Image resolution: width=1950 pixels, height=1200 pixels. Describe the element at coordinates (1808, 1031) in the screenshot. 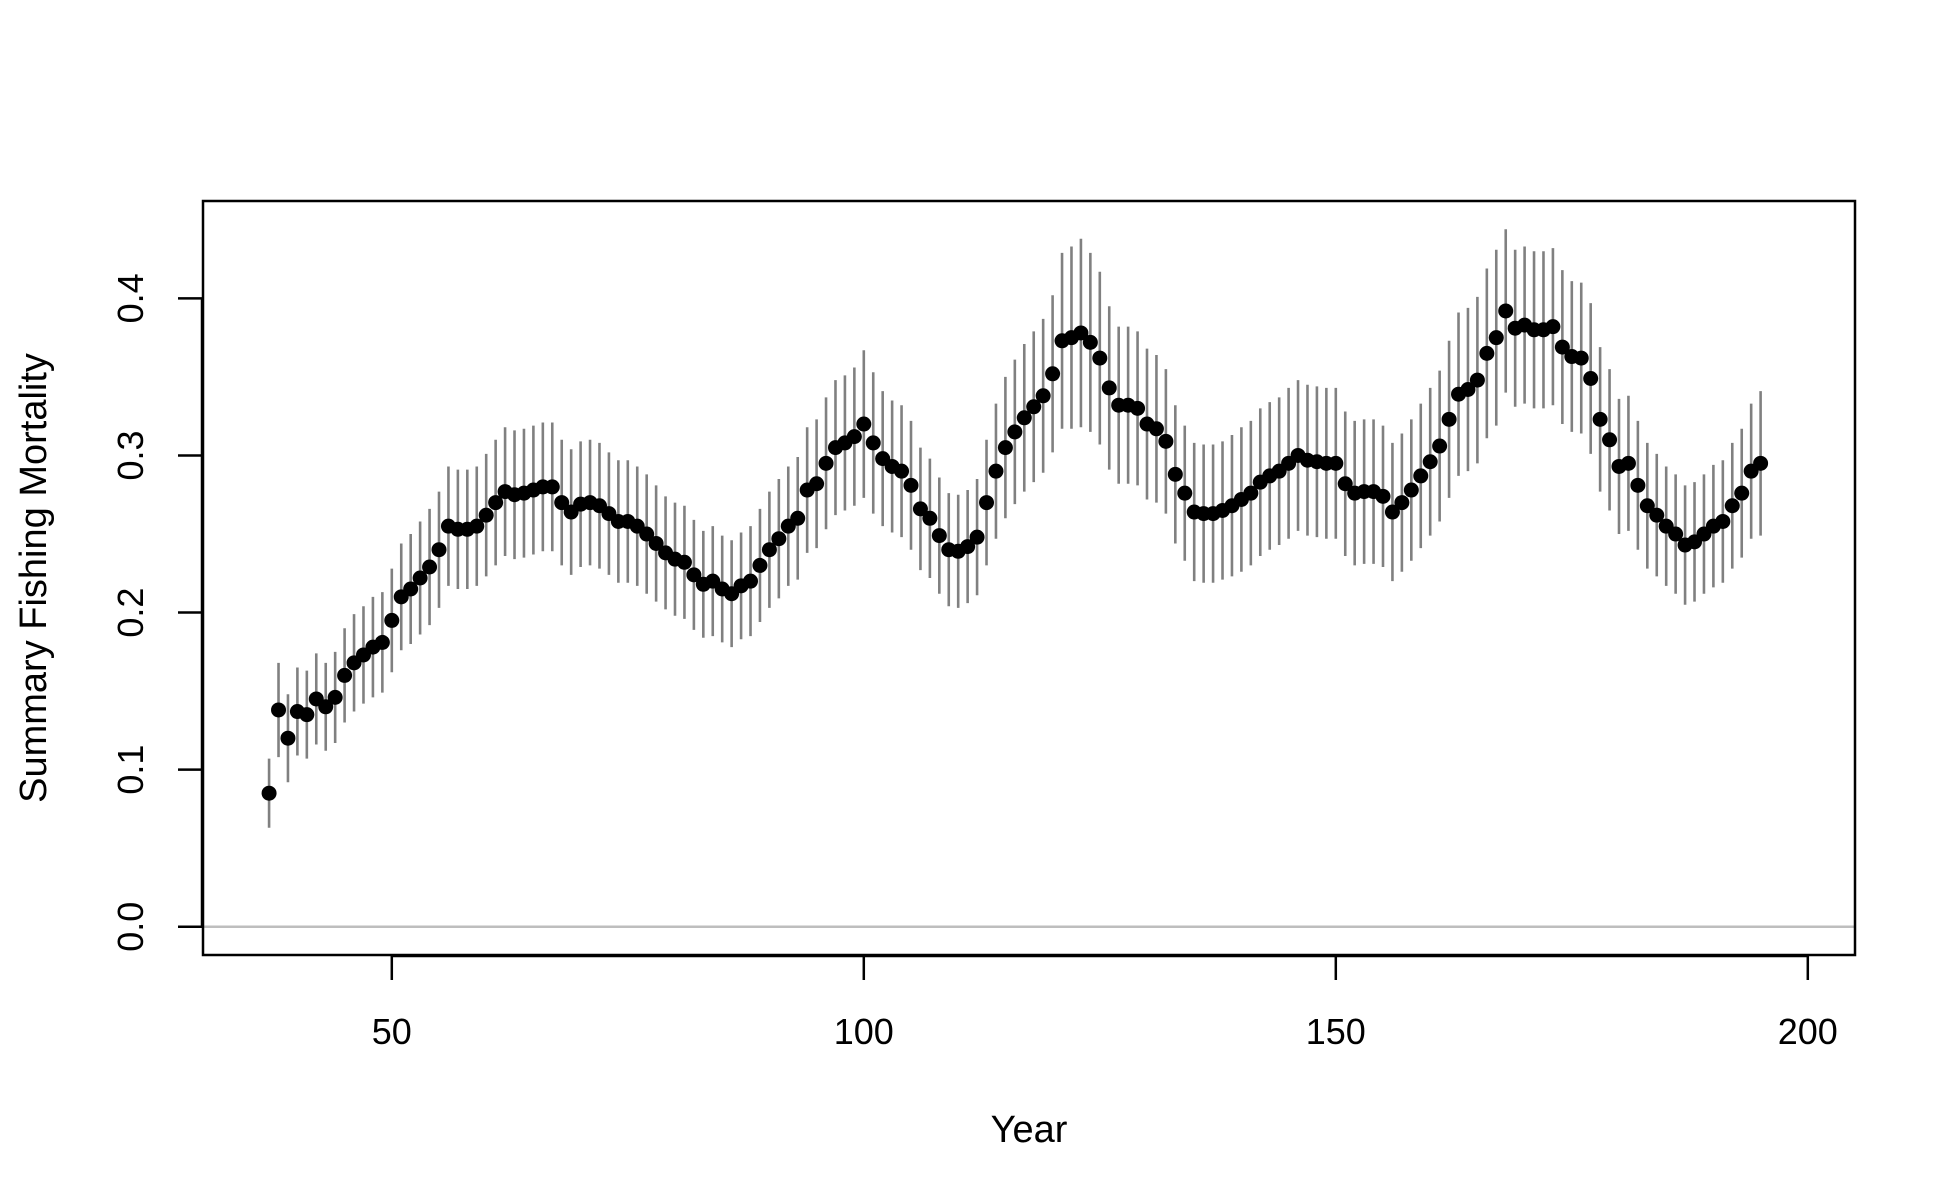

I see `x-tick-label: 200` at that location.